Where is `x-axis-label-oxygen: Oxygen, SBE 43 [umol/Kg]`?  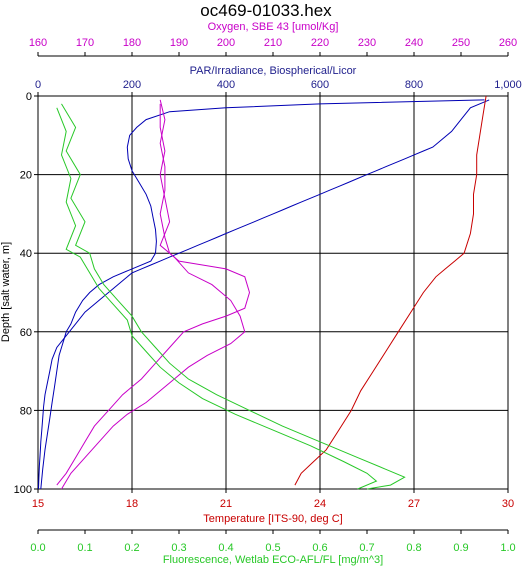
x-axis-label-oxygen: Oxygen, SBE 43 [umol/Kg] is located at coordinates (273, 27).